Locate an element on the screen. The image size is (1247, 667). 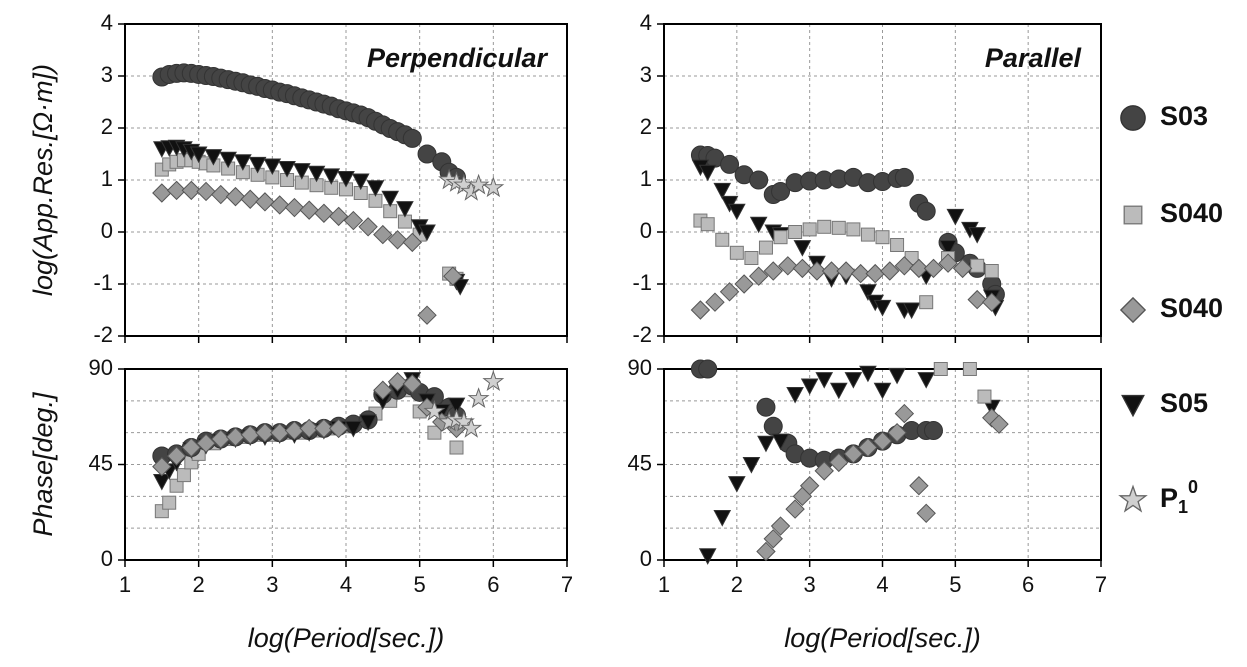
x-tick-label: 3 is located at coordinates (272, 584).